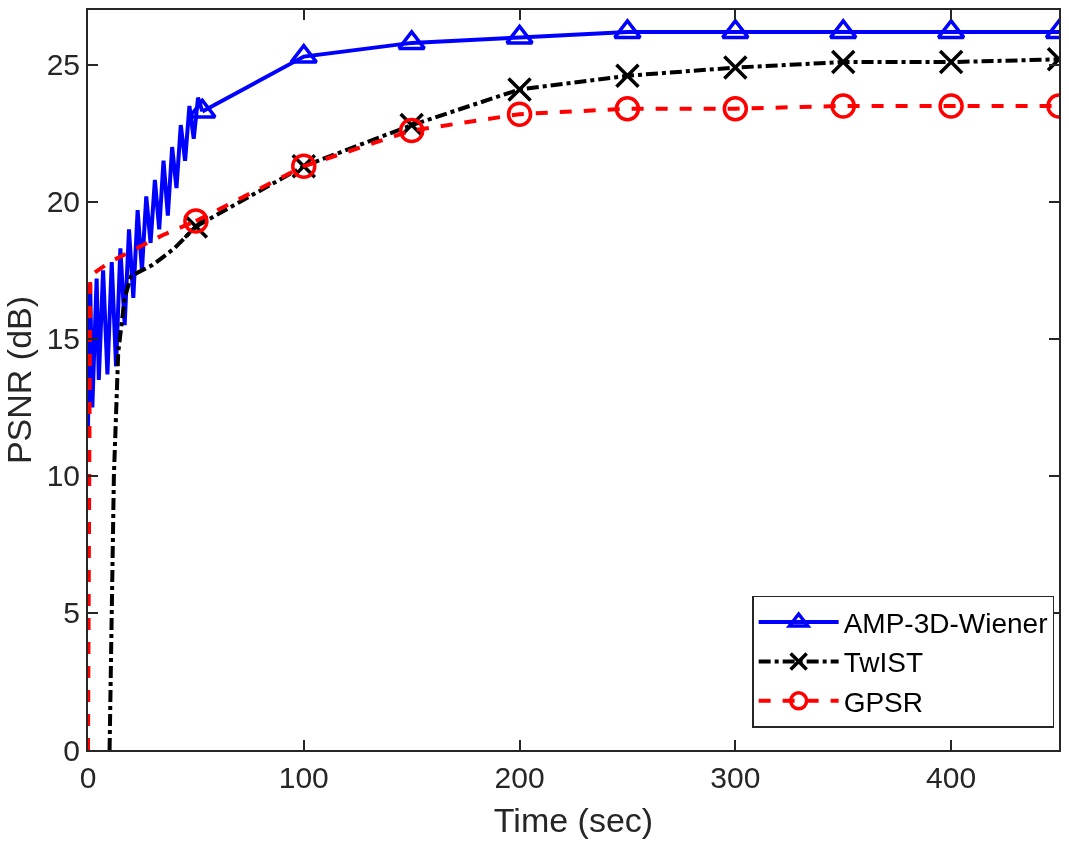 This screenshot has width=1069, height=841. I want to click on y-tick-label: 15, so click(63, 339).